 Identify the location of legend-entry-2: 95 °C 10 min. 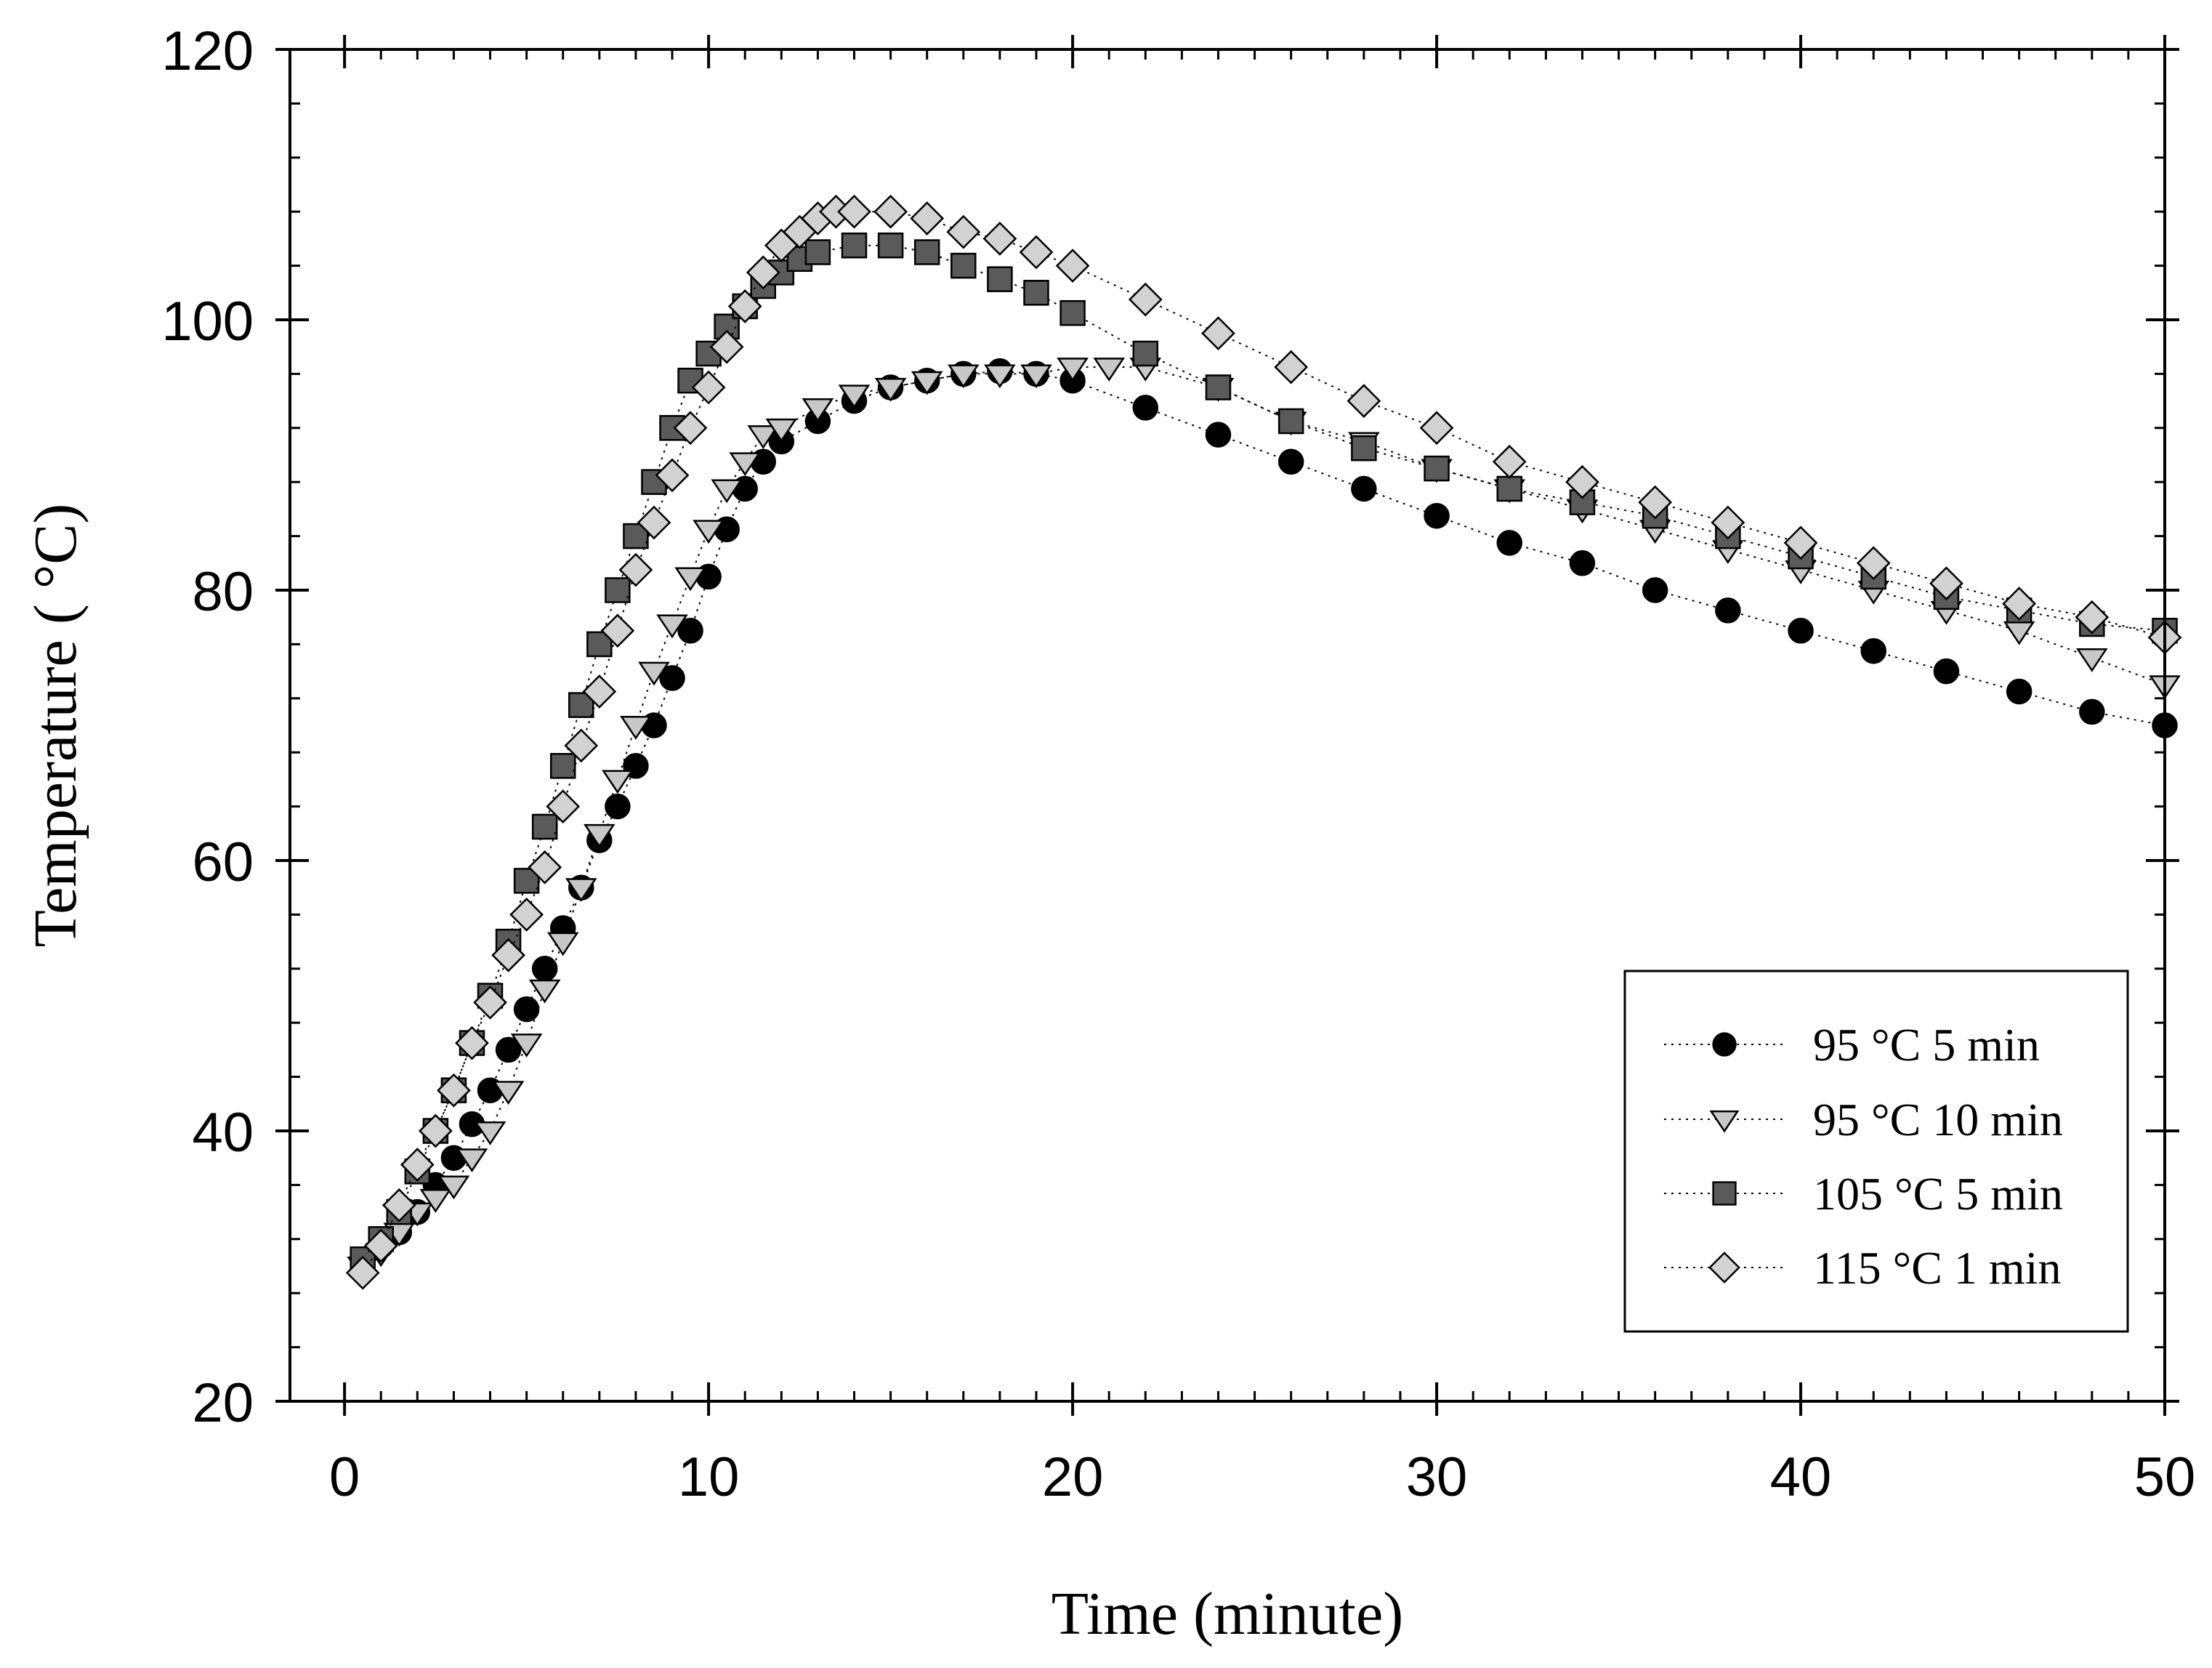
(1863, 1119).